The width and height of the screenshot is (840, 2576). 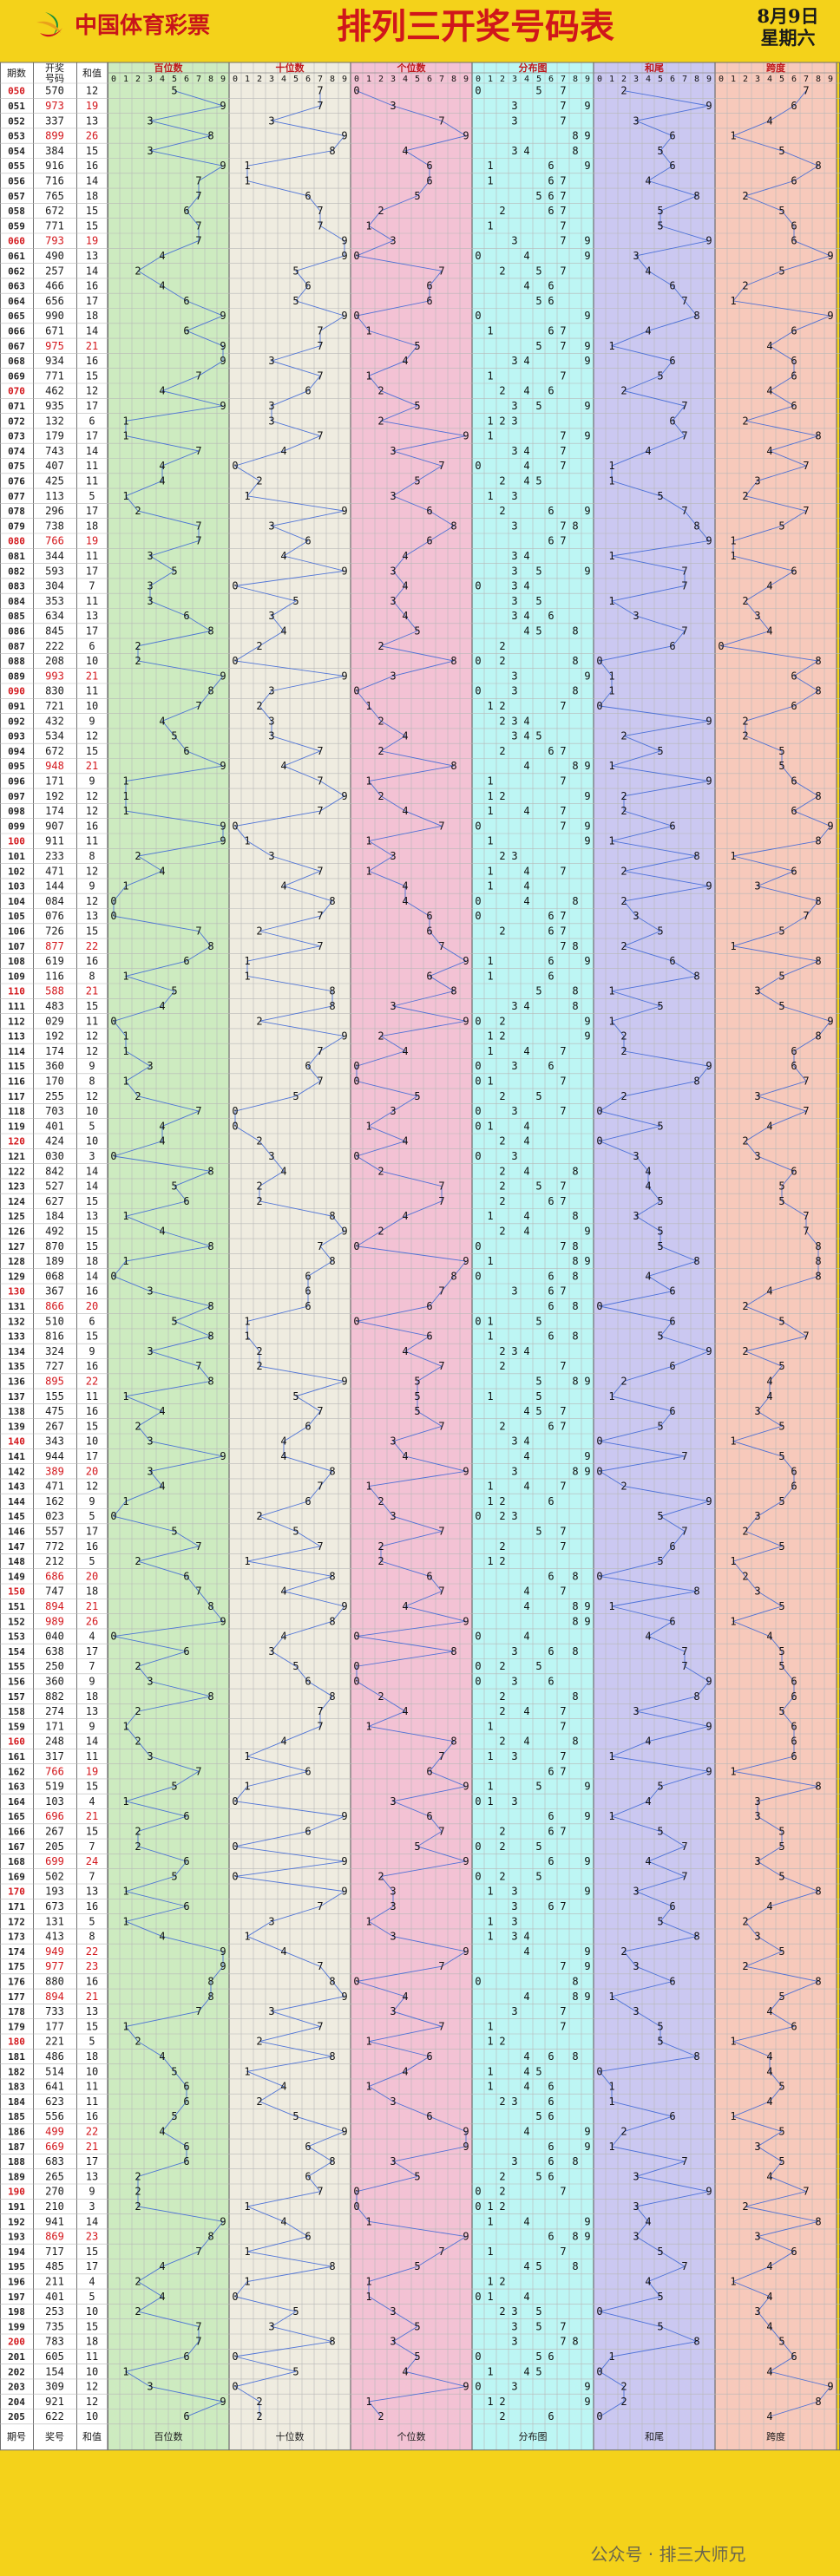 What do you see at coordinates (16, 601) in the screenshot?
I see `issue-number: 084` at bounding box center [16, 601].